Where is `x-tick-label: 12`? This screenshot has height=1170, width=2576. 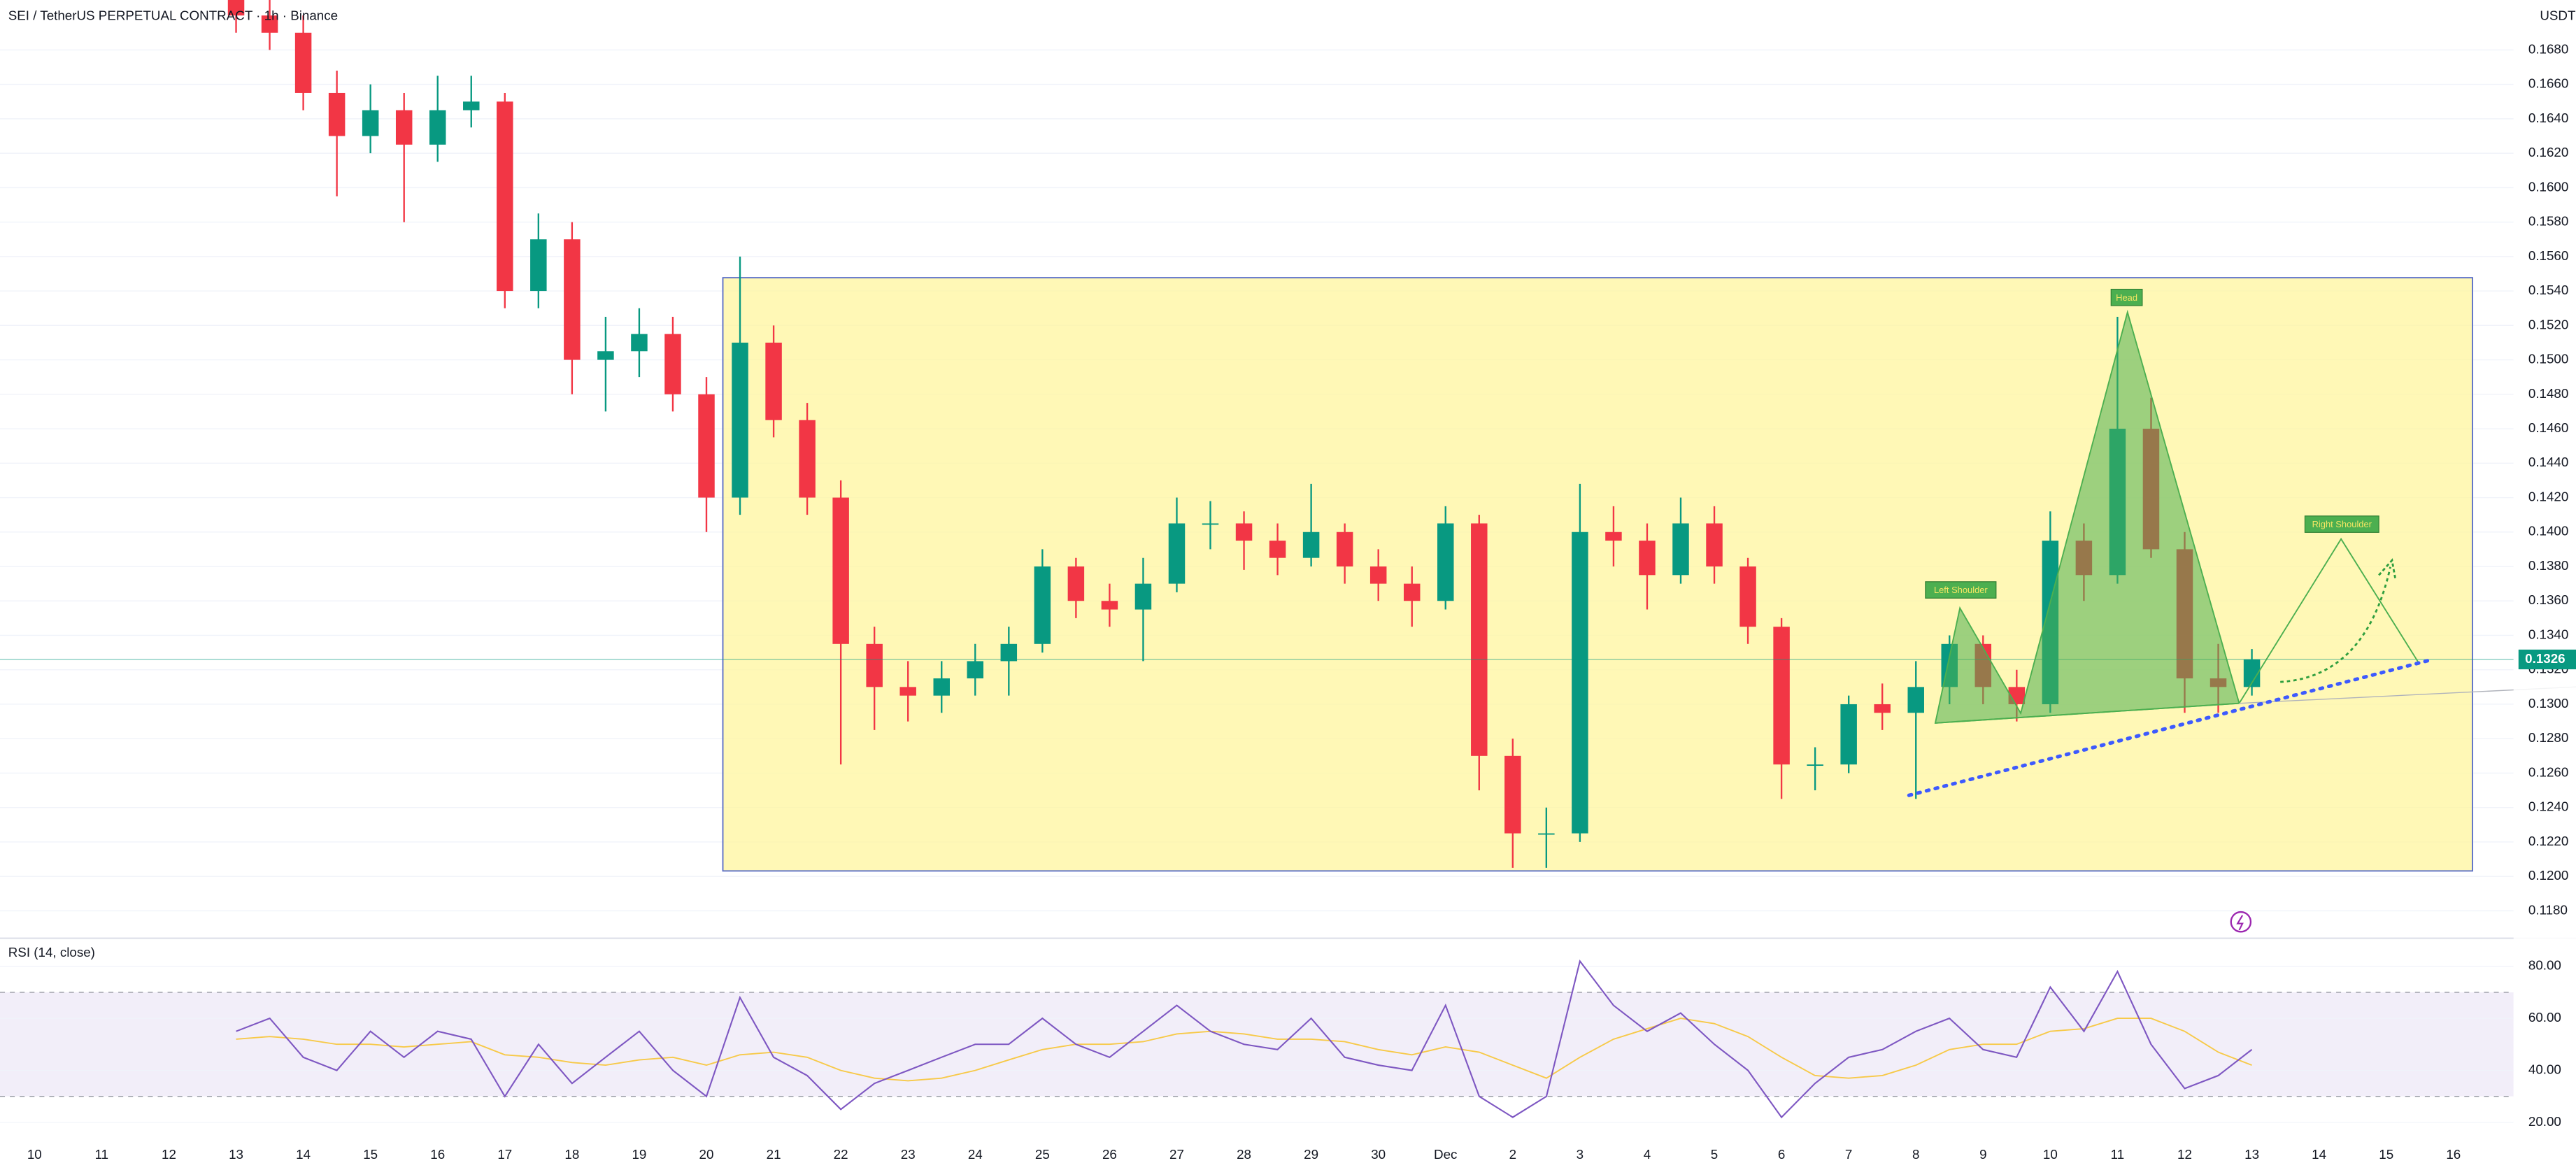
x-tick-label: 12 is located at coordinates (2184, 1154).